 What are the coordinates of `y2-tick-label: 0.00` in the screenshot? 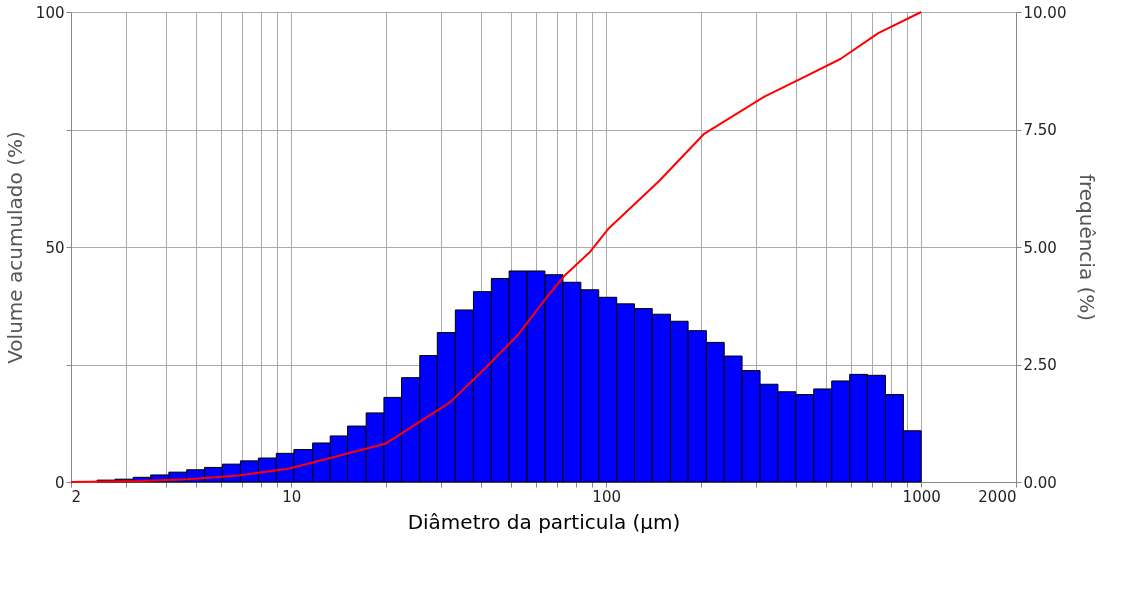 It's located at (1040, 482).